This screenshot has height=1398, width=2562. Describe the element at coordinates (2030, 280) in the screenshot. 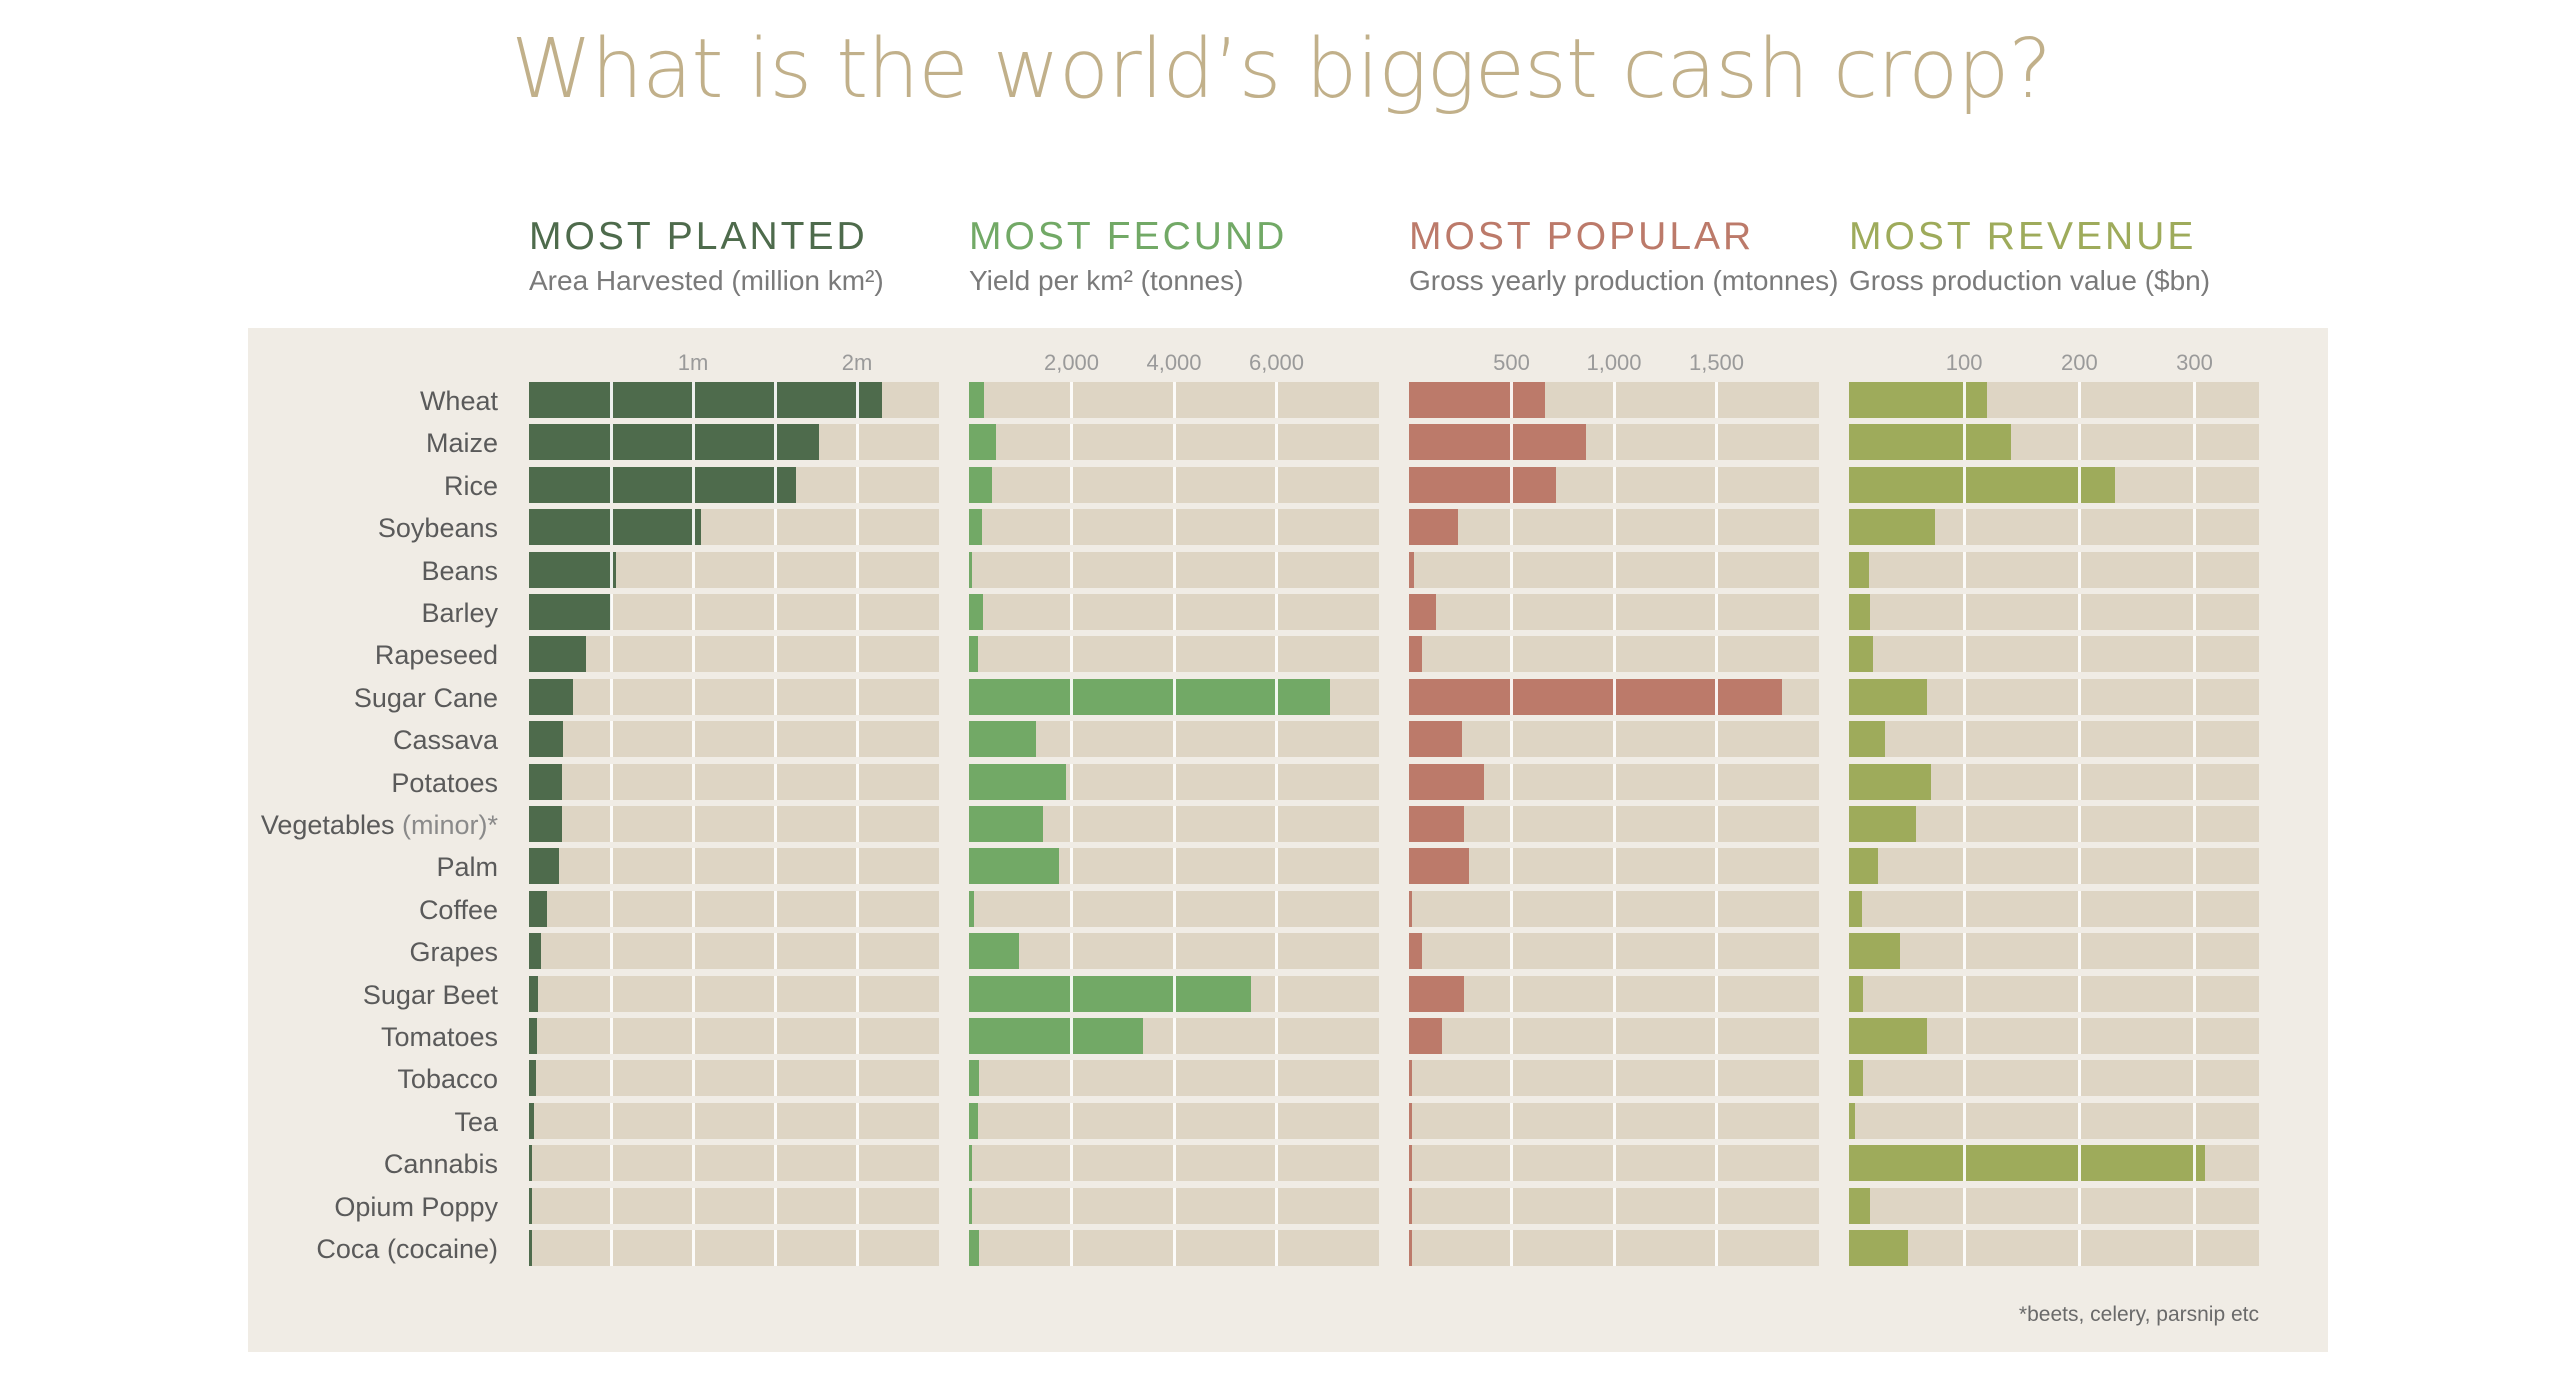

I see `panel-subtitle-revenue: Gross production value ($bn)` at that location.